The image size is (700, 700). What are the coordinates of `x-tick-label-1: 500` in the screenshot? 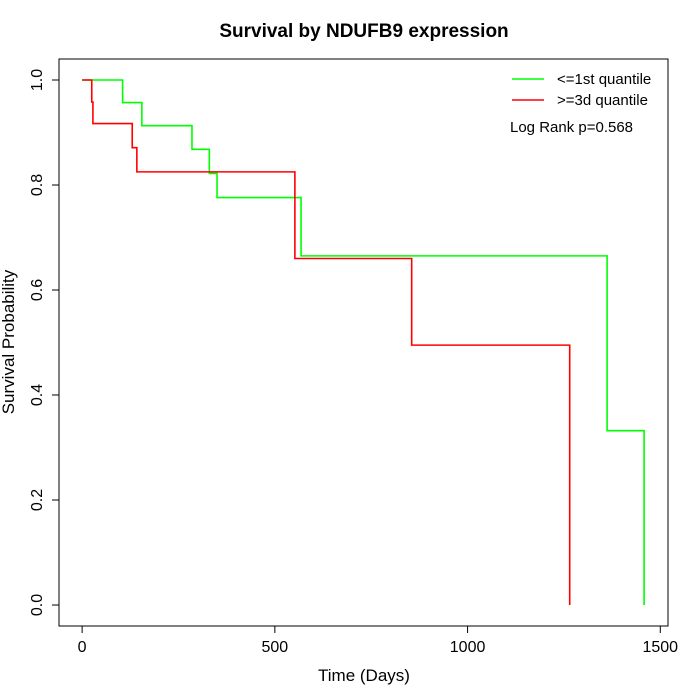 It's located at (274, 647).